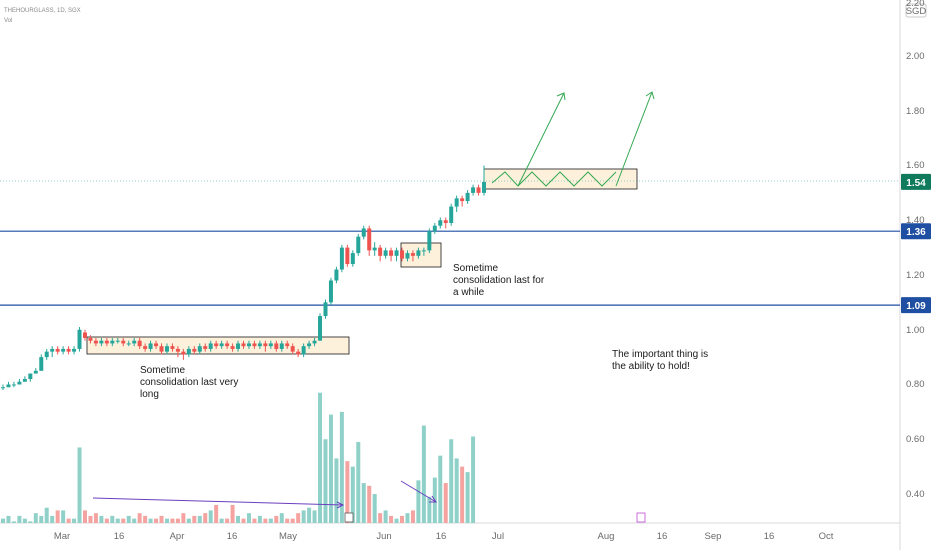 The height and width of the screenshot is (550, 932). Describe the element at coordinates (288, 536) in the screenshot. I see `x-tick-label: May` at that location.